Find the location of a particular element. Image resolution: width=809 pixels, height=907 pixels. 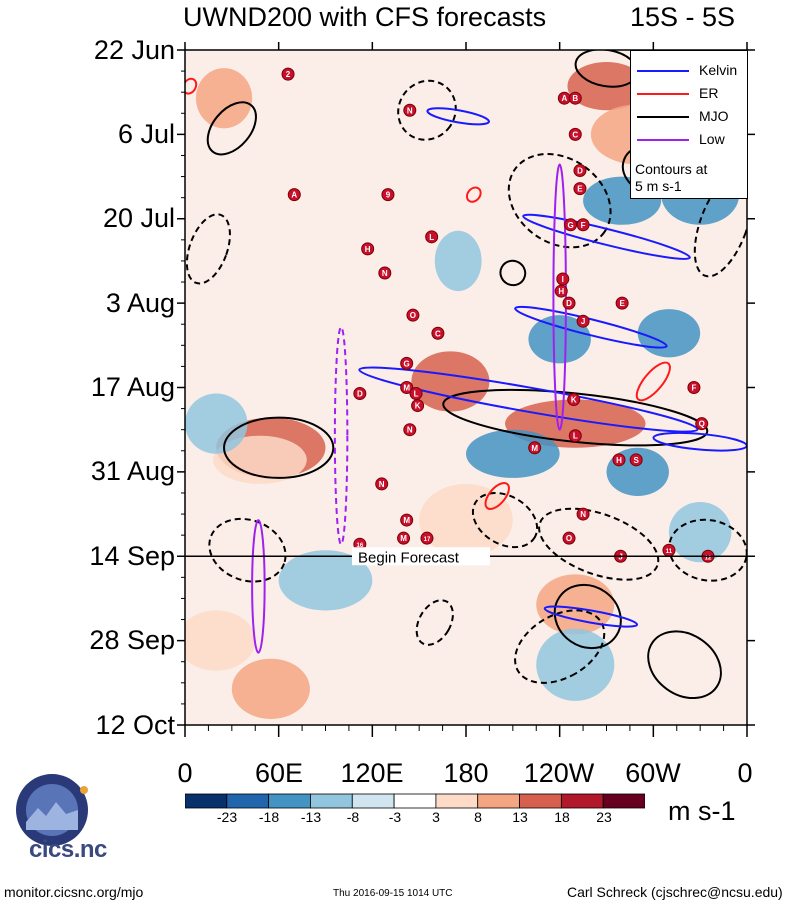

y-tick-label: 6 Jul is located at coordinates (146, 134).